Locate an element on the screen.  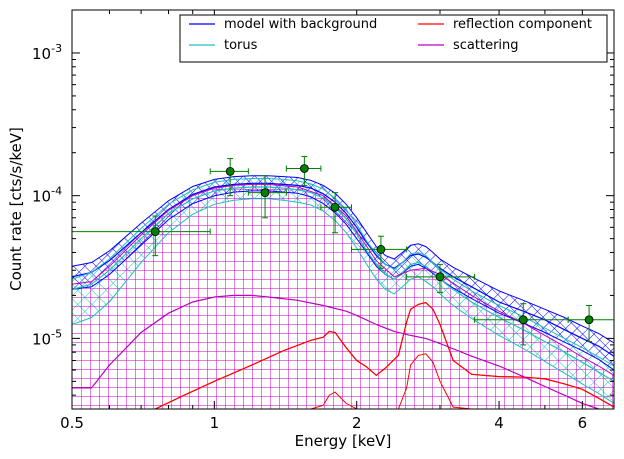
x-tick-label-2: 1 is located at coordinates (215, 423).